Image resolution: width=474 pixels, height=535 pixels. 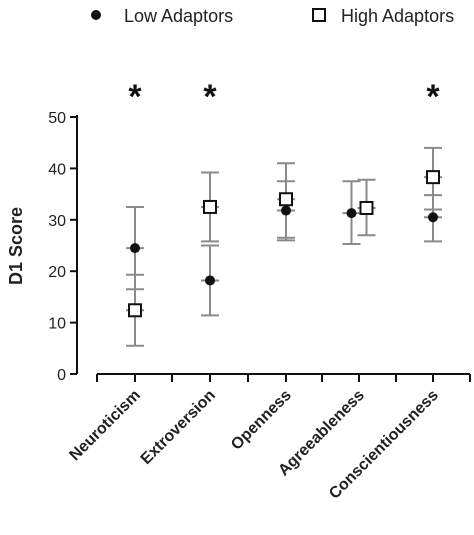 What do you see at coordinates (319, 15) in the screenshot?
I see `legend-marker-high-adaptors` at bounding box center [319, 15].